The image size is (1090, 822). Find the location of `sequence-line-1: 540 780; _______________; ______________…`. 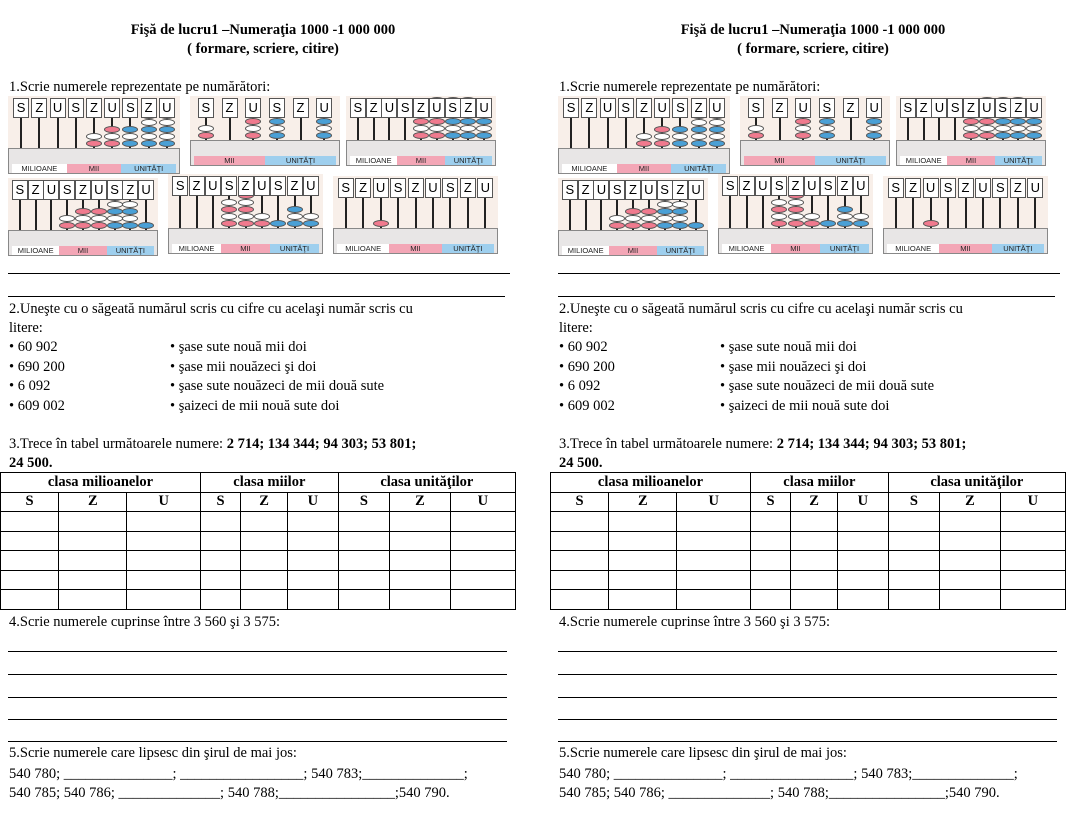

sequence-line-1: 540 780; _______________; ______________… is located at coordinates (788, 774).